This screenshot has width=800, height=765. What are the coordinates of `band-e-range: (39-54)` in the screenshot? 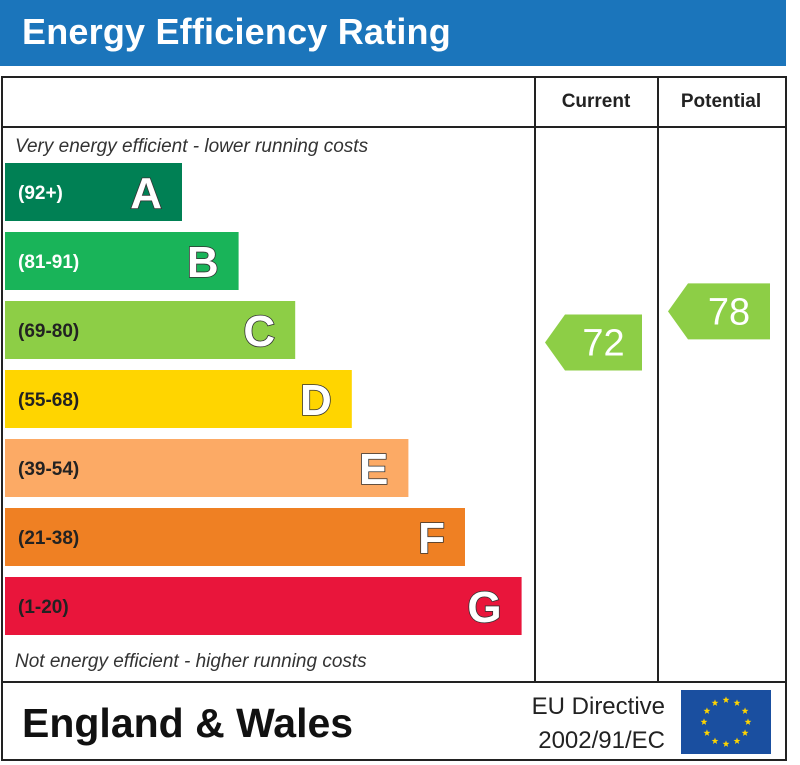 It's located at (48, 469).